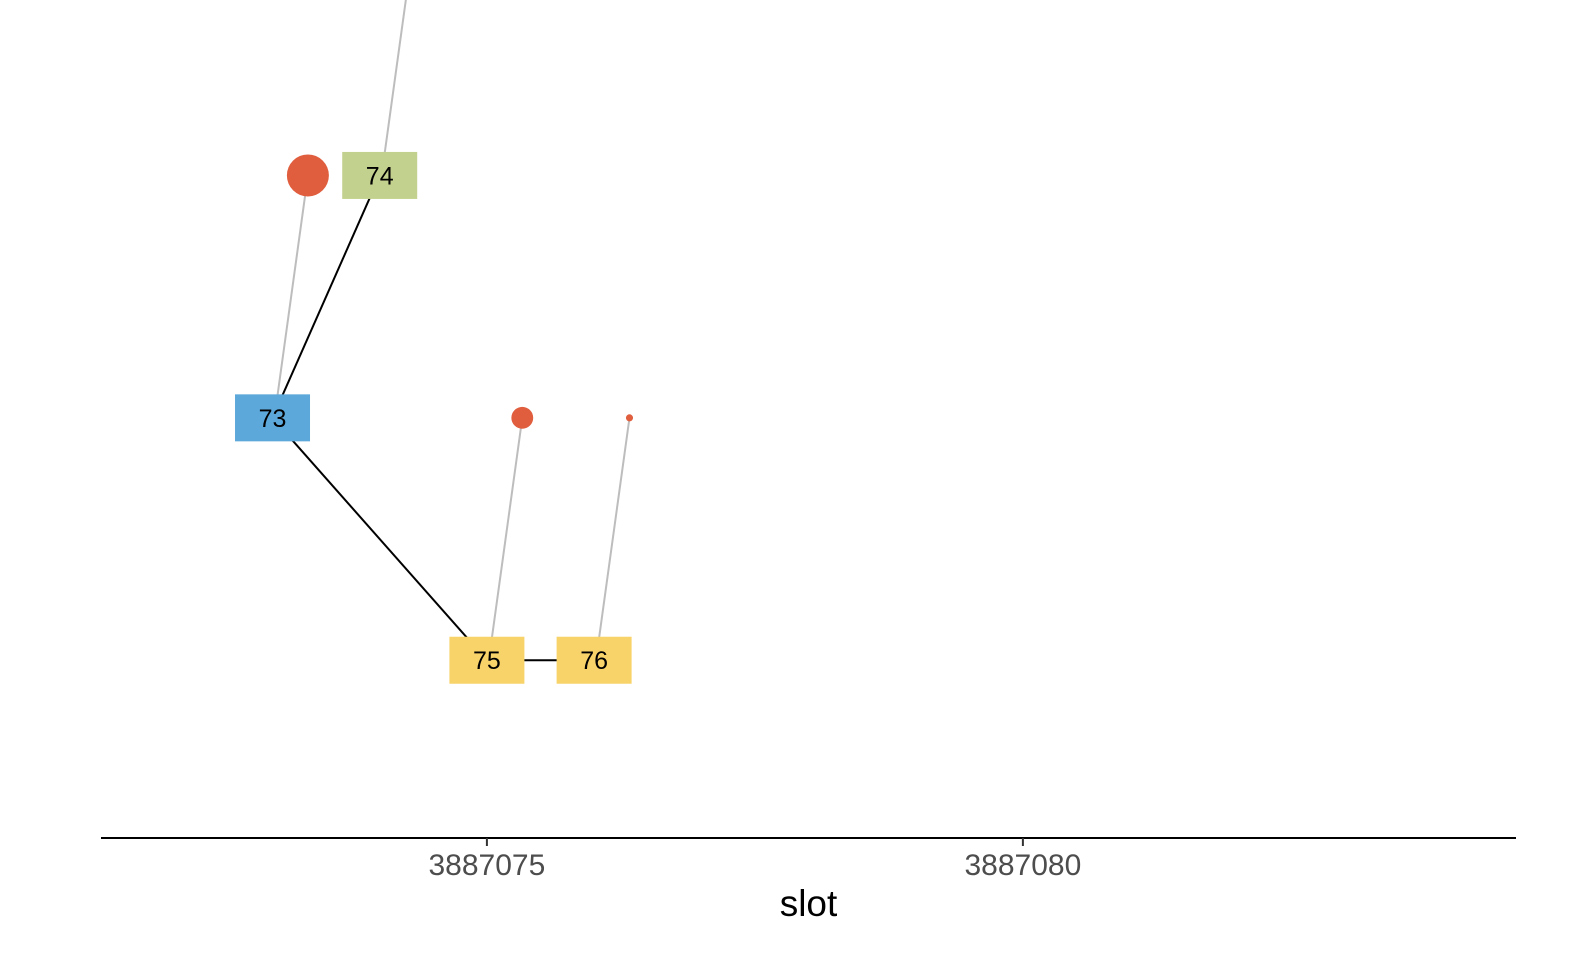 The image size is (1574, 968). Describe the element at coordinates (1022, 865) in the screenshot. I see `x-tick-label: 3887080` at that location.